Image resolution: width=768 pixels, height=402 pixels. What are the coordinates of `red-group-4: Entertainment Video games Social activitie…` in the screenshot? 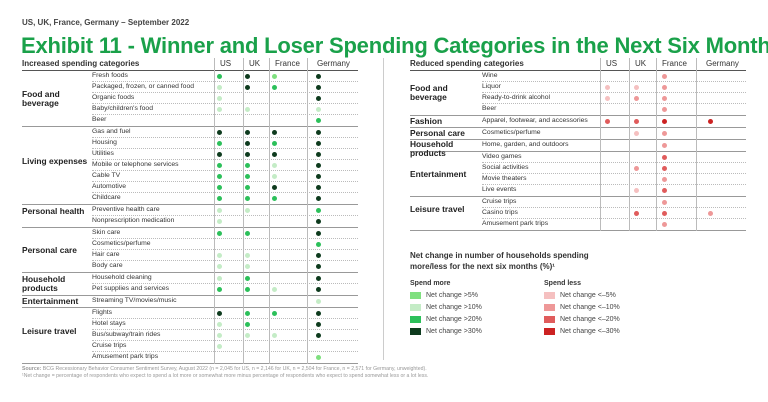 It's located at (578, 174).